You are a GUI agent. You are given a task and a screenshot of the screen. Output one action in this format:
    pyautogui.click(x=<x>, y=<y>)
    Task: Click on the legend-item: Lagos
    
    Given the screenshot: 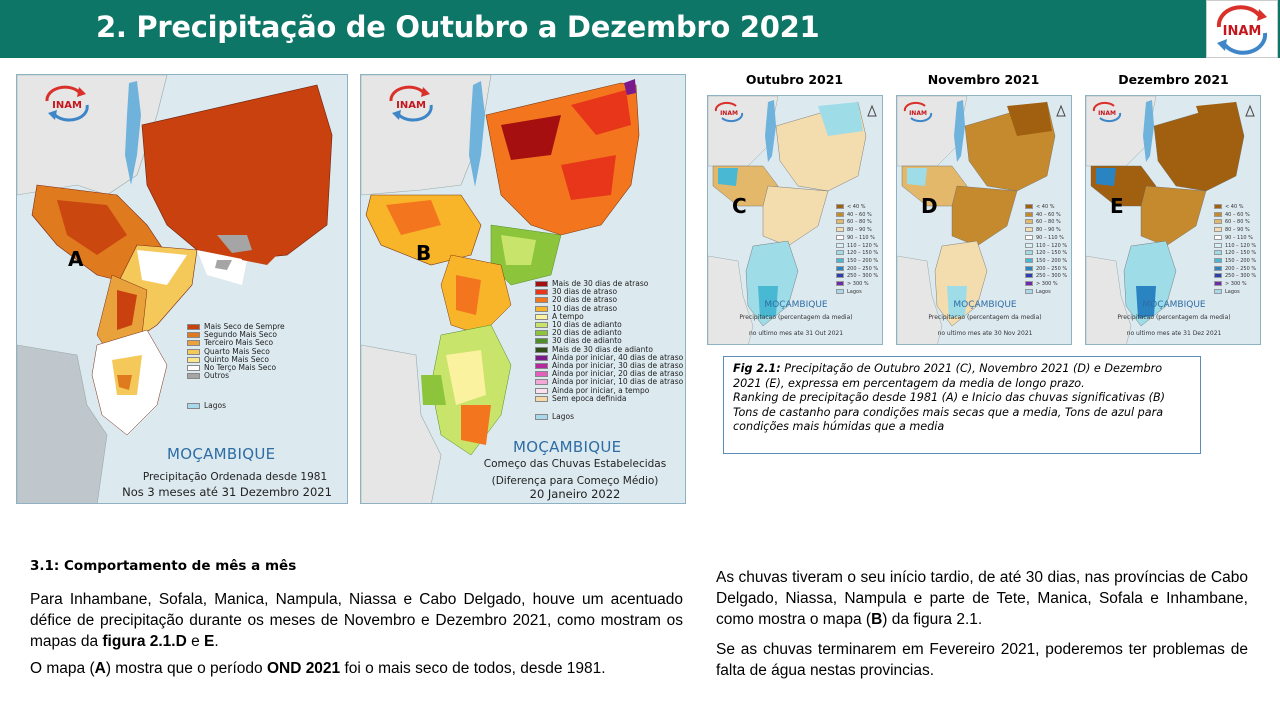 What is the action you would take?
    pyautogui.click(x=1046, y=292)
    